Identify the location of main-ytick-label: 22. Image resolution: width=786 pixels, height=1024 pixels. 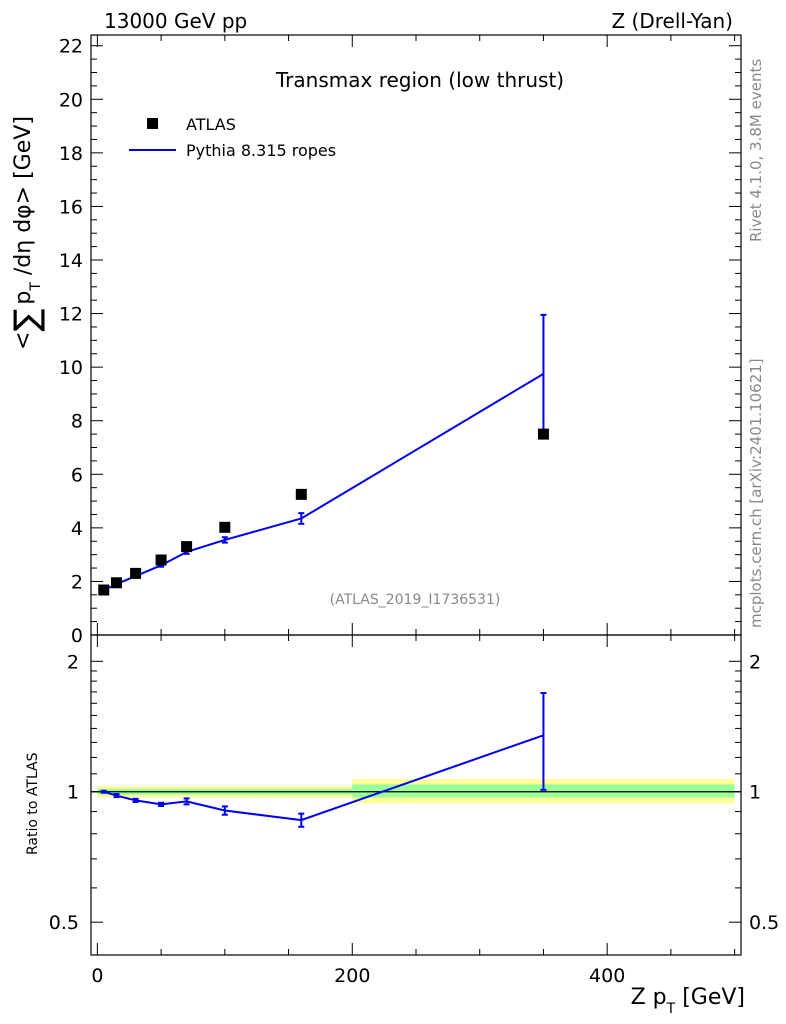
(71, 47).